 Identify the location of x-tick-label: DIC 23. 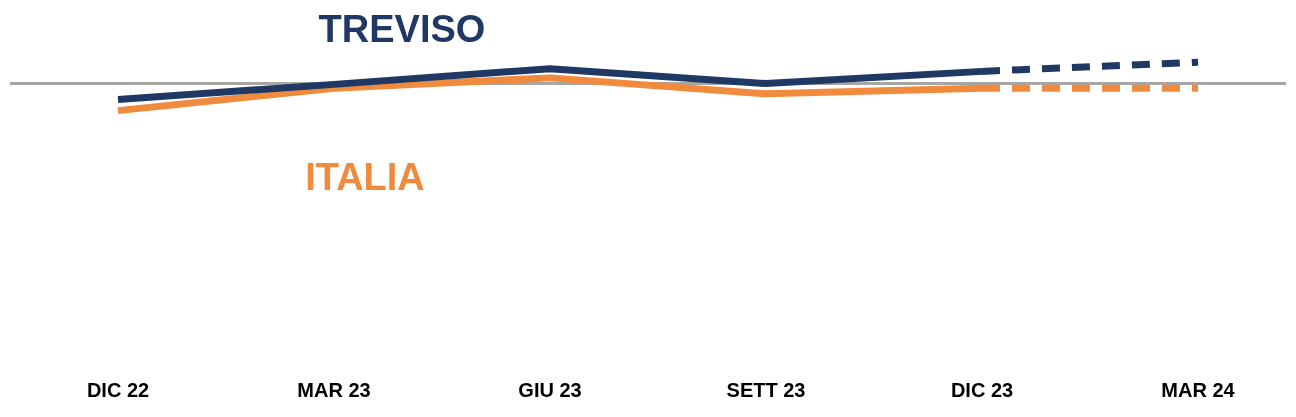
(982, 389).